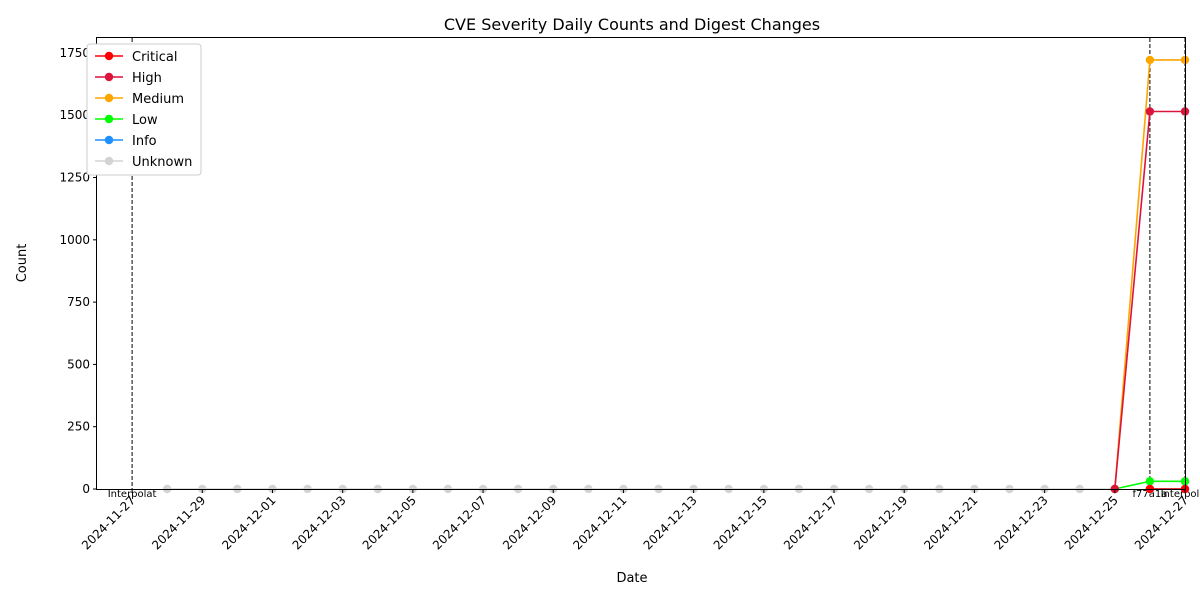  What do you see at coordinates (109, 77) in the screenshot?
I see `legend-marker-high` at bounding box center [109, 77].